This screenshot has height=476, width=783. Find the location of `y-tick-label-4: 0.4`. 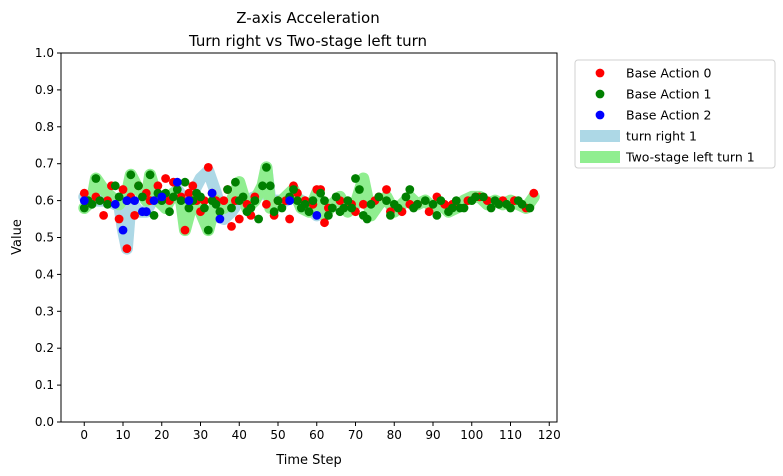

y-tick-label-4: 0.4 is located at coordinates (44, 274).